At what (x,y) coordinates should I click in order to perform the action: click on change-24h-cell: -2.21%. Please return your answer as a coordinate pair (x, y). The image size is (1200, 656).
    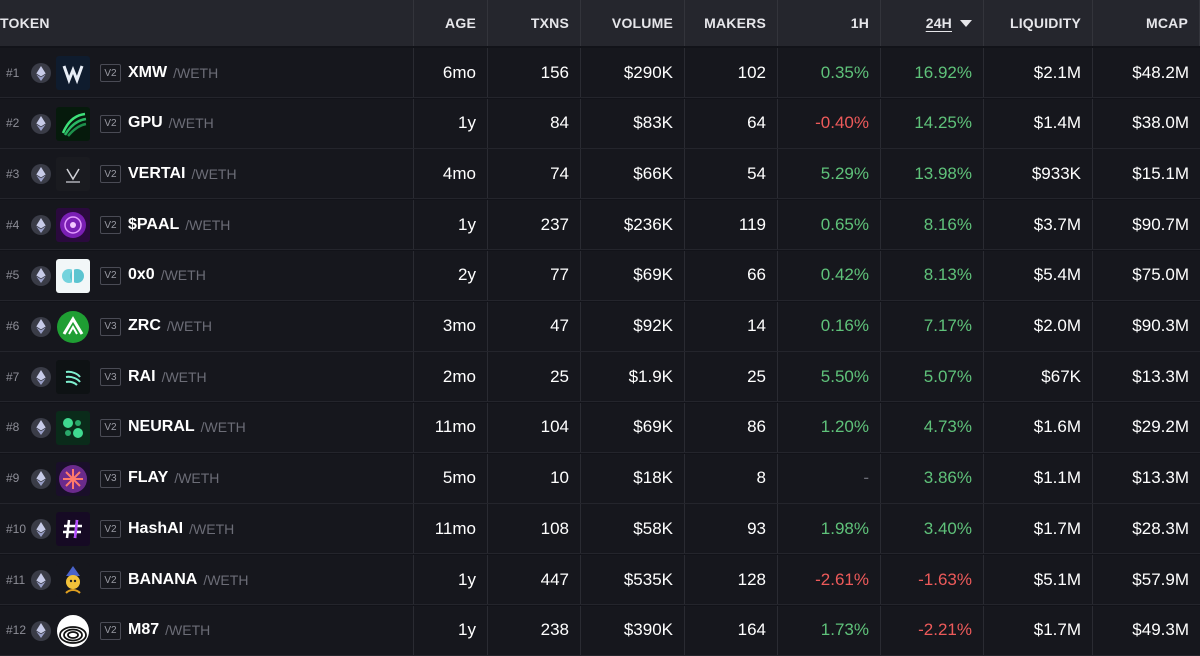
    Looking at the image, I should click on (932, 630).